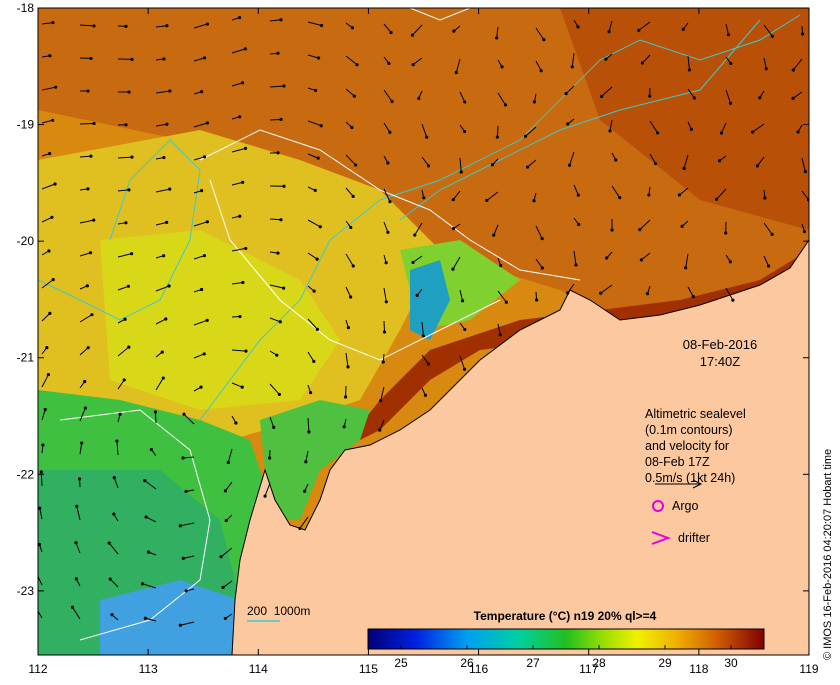 The width and height of the screenshot is (840, 685). Describe the element at coordinates (401, 663) in the screenshot. I see `colorbar-tick-label: 25` at that location.